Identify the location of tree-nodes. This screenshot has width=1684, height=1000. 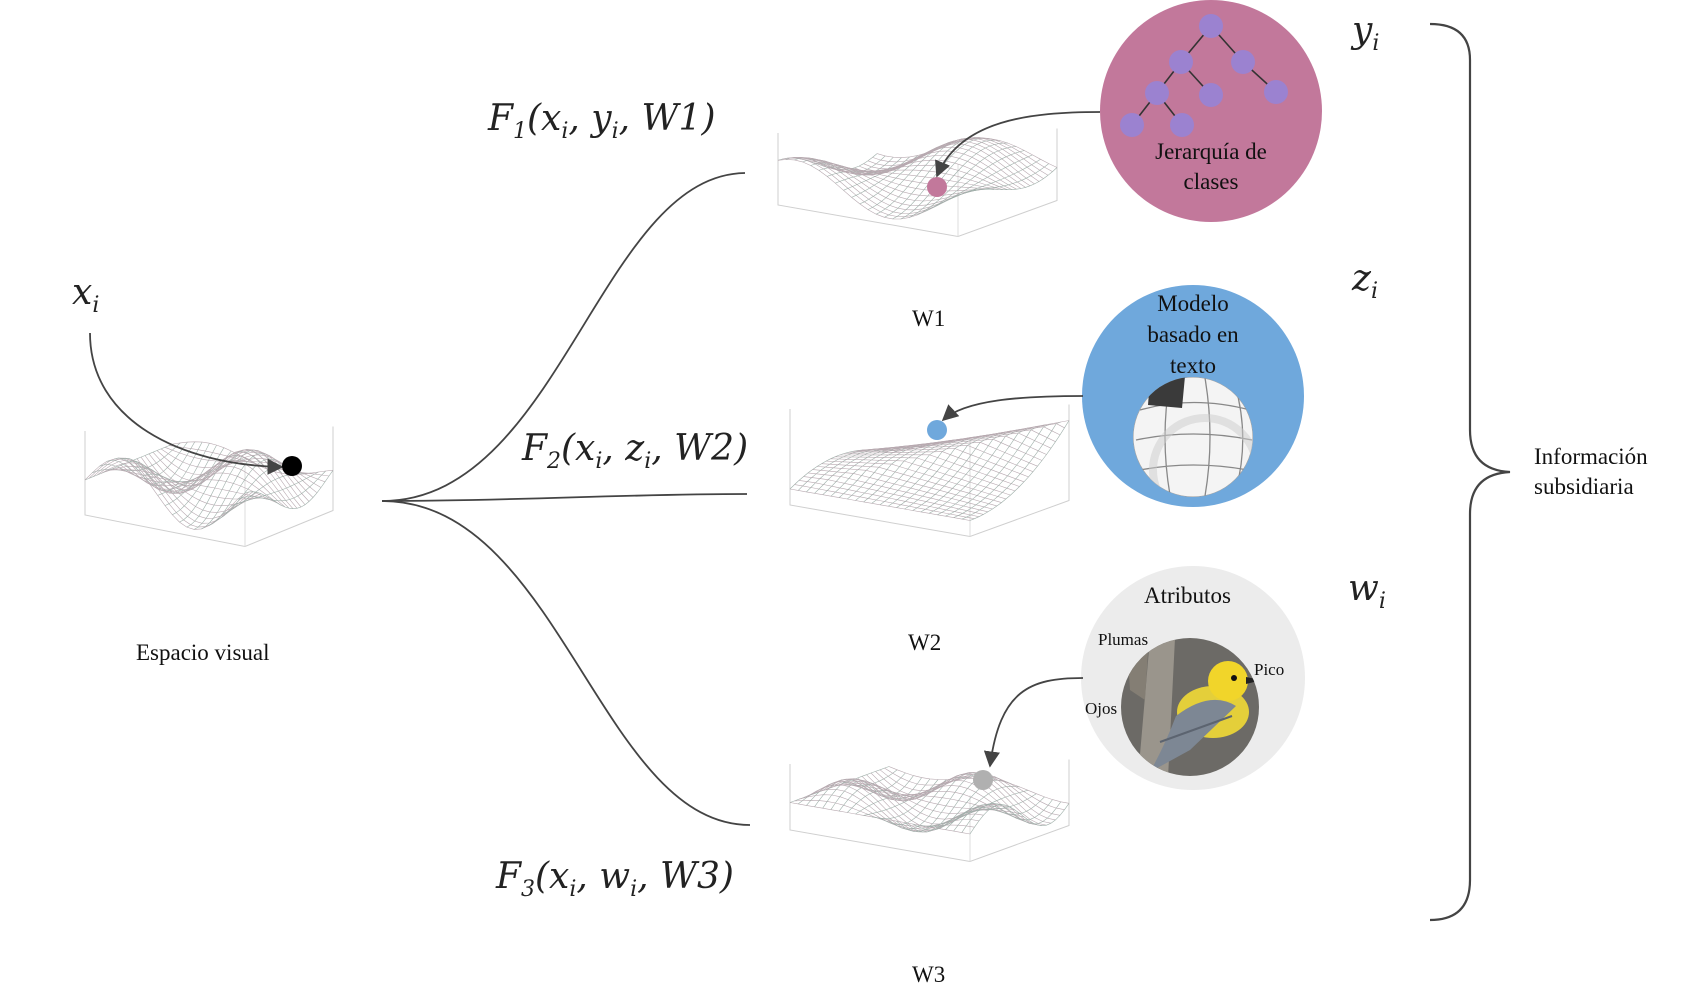
(1204, 75).